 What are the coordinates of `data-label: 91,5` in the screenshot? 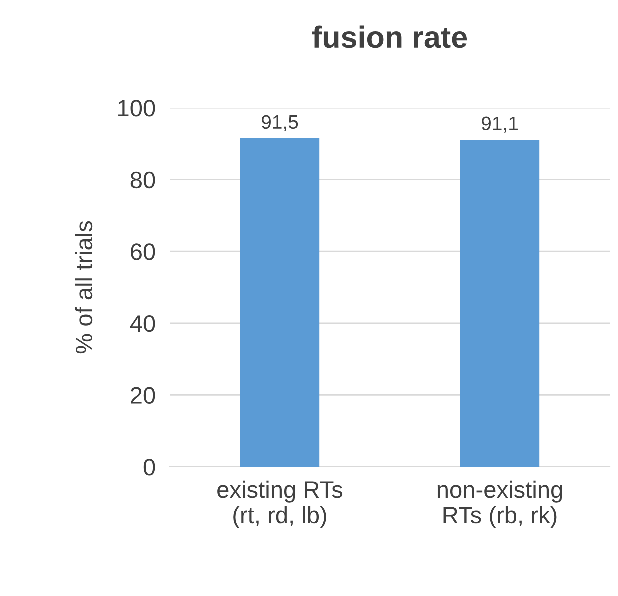 It's located at (280, 123).